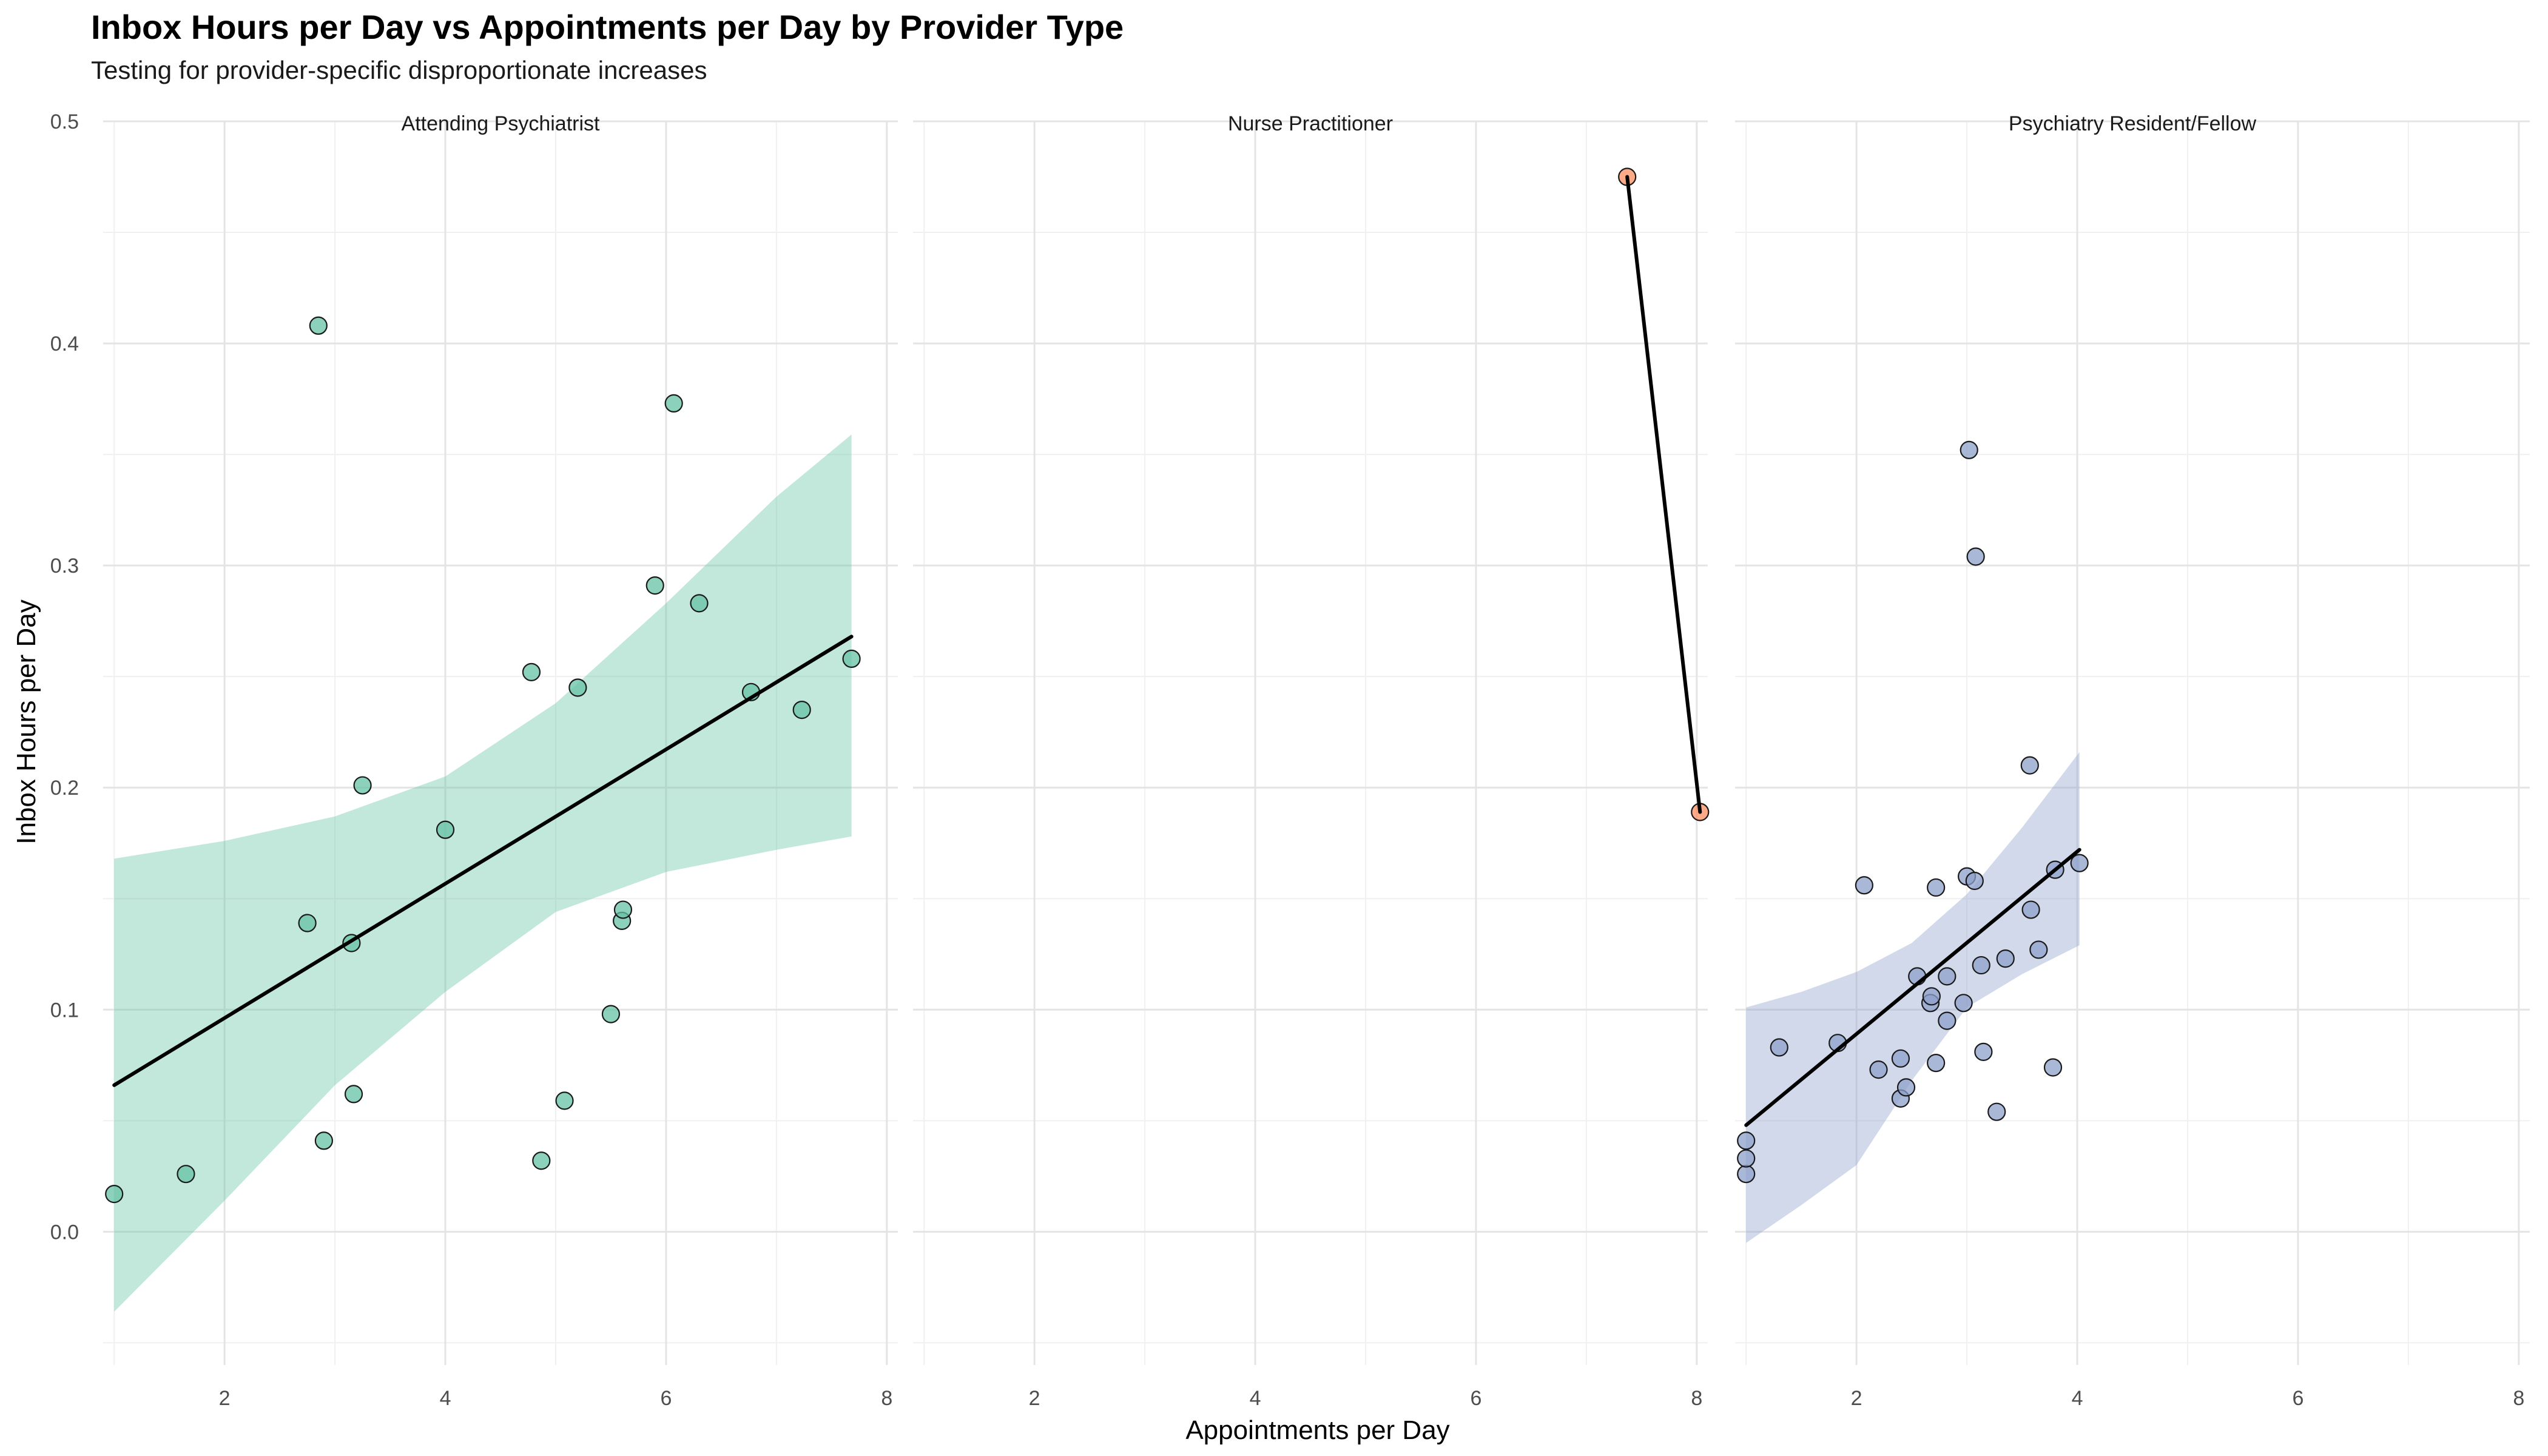 The height and width of the screenshot is (1456, 2548). Describe the element at coordinates (64, 566) in the screenshot. I see `y-tick-label: 0.3` at that location.